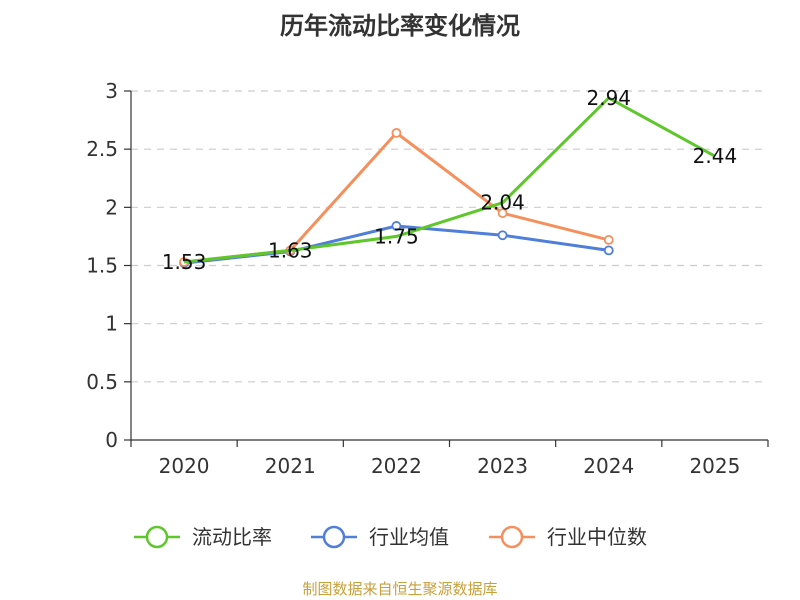 The image size is (800, 600). Describe the element at coordinates (608, 98) in the screenshot. I see `data-label: 2.94` at that location.